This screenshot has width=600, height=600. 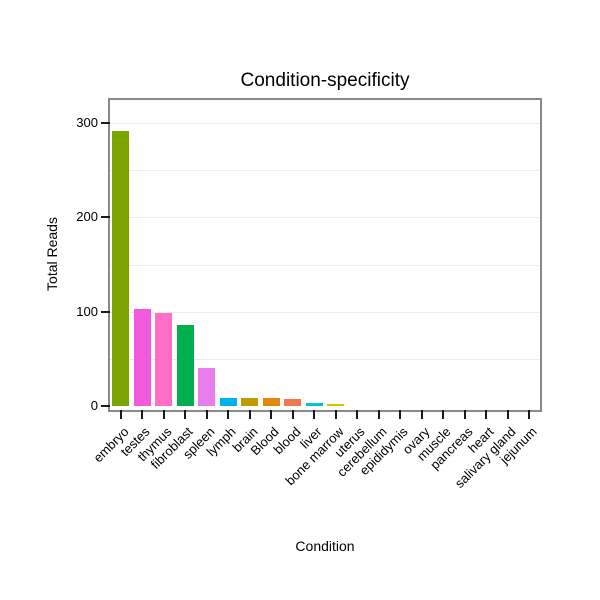 What do you see at coordinates (142, 357) in the screenshot?
I see `bar-testes` at bounding box center [142, 357].